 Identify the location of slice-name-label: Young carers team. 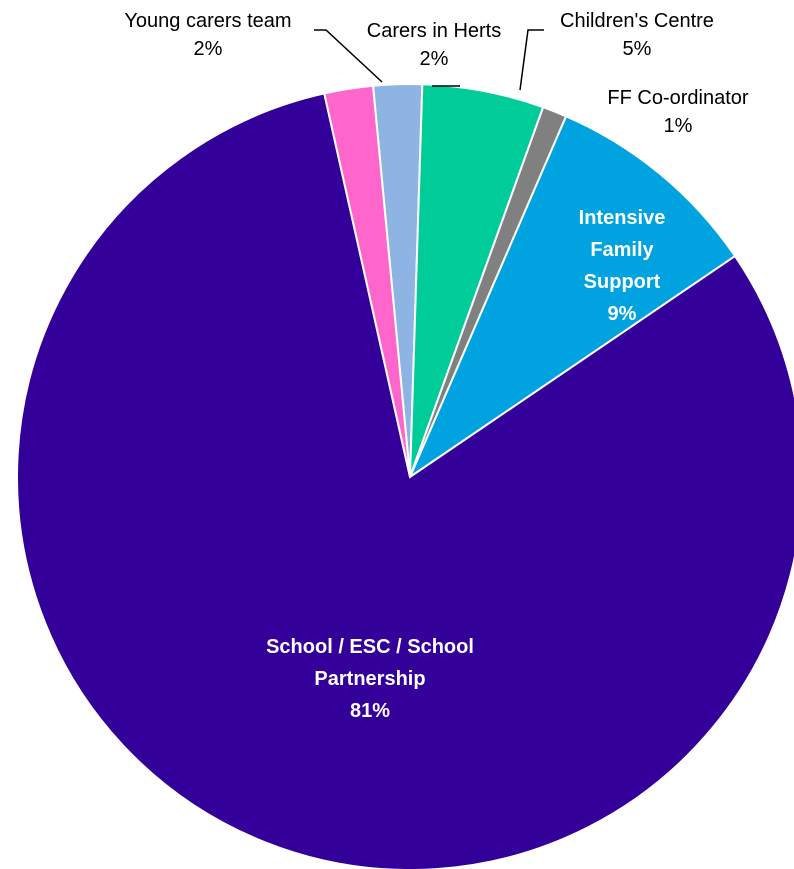
(207, 21).